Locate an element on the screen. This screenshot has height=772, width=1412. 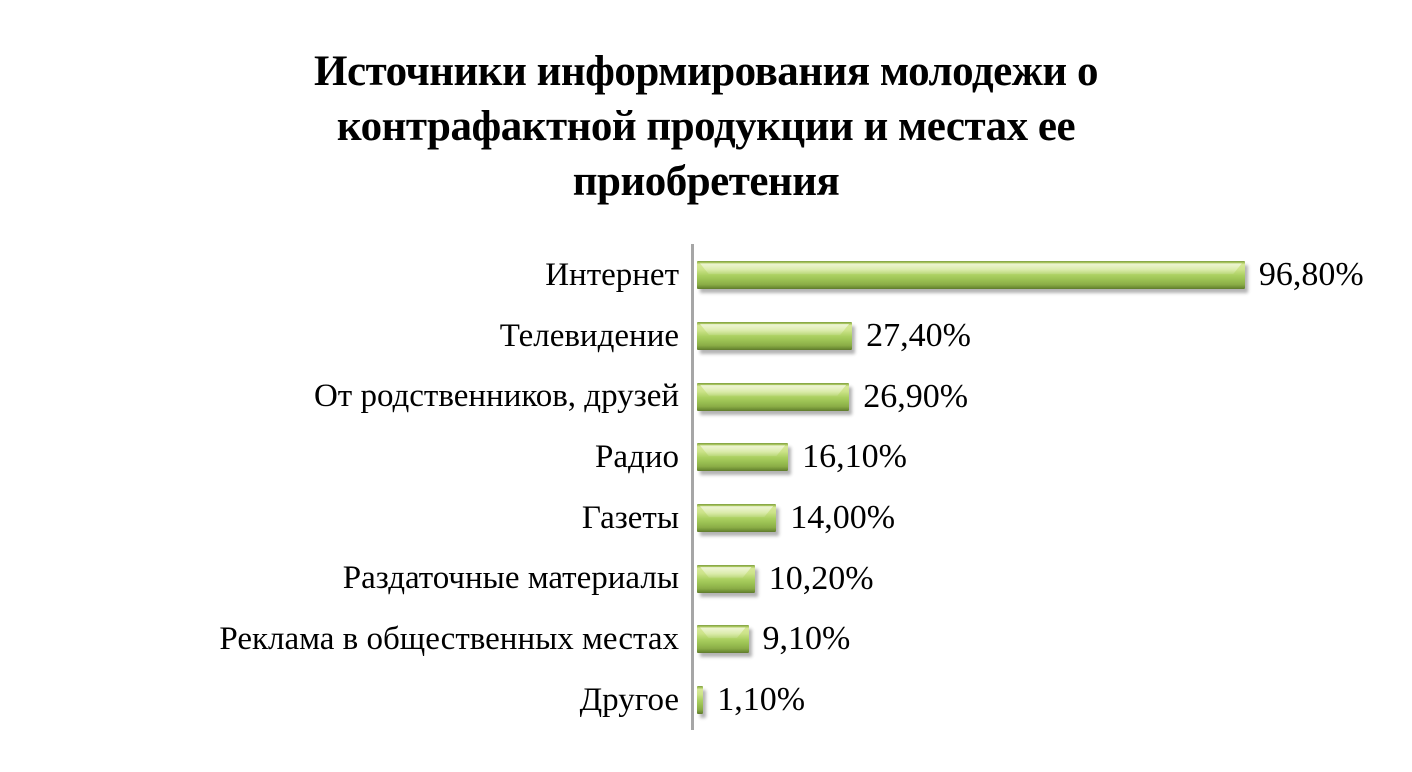
chart-title-line-1: Источники информирования молодежи о is located at coordinates (706, 71).